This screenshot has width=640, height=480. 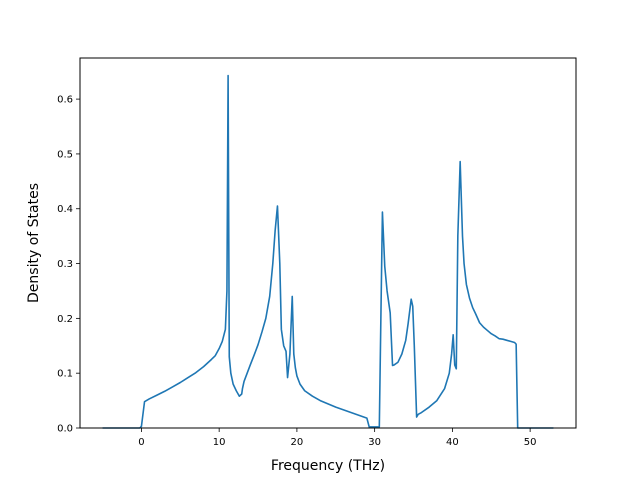 What do you see at coordinates (141, 442) in the screenshot?
I see `x-tick-label: 0` at bounding box center [141, 442].